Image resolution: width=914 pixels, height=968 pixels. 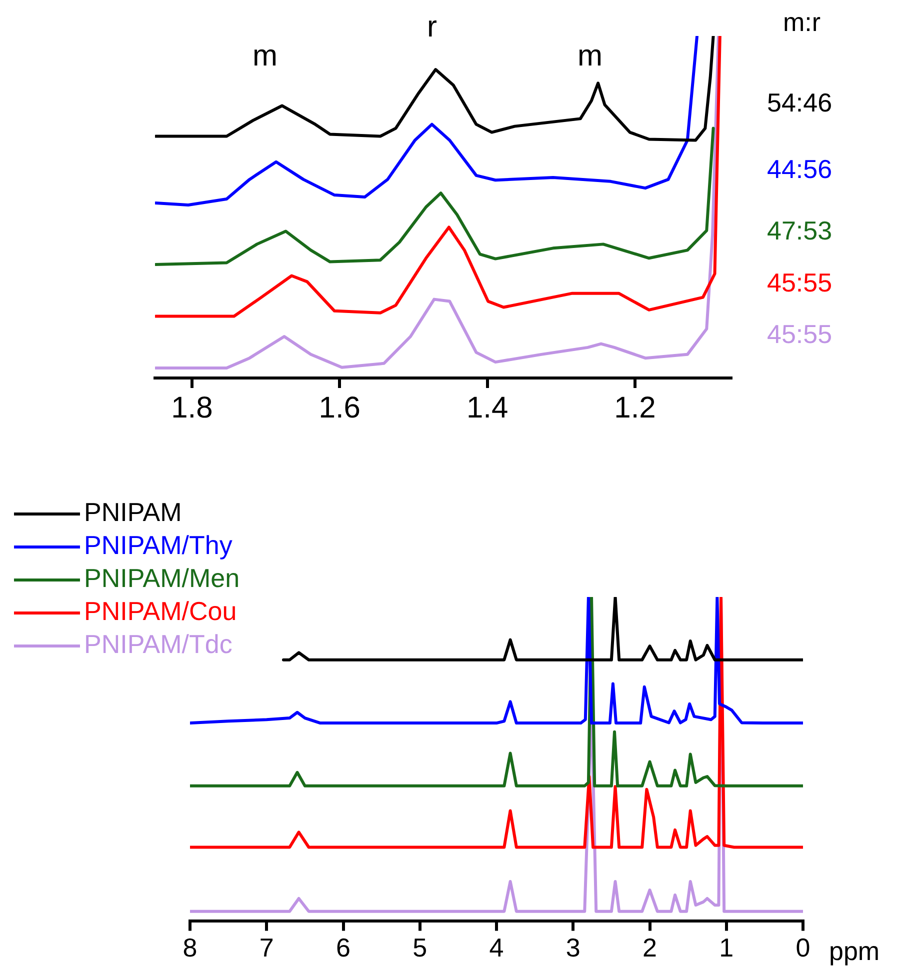 I want to click on x-tick-label: 4, so click(x=496, y=947).